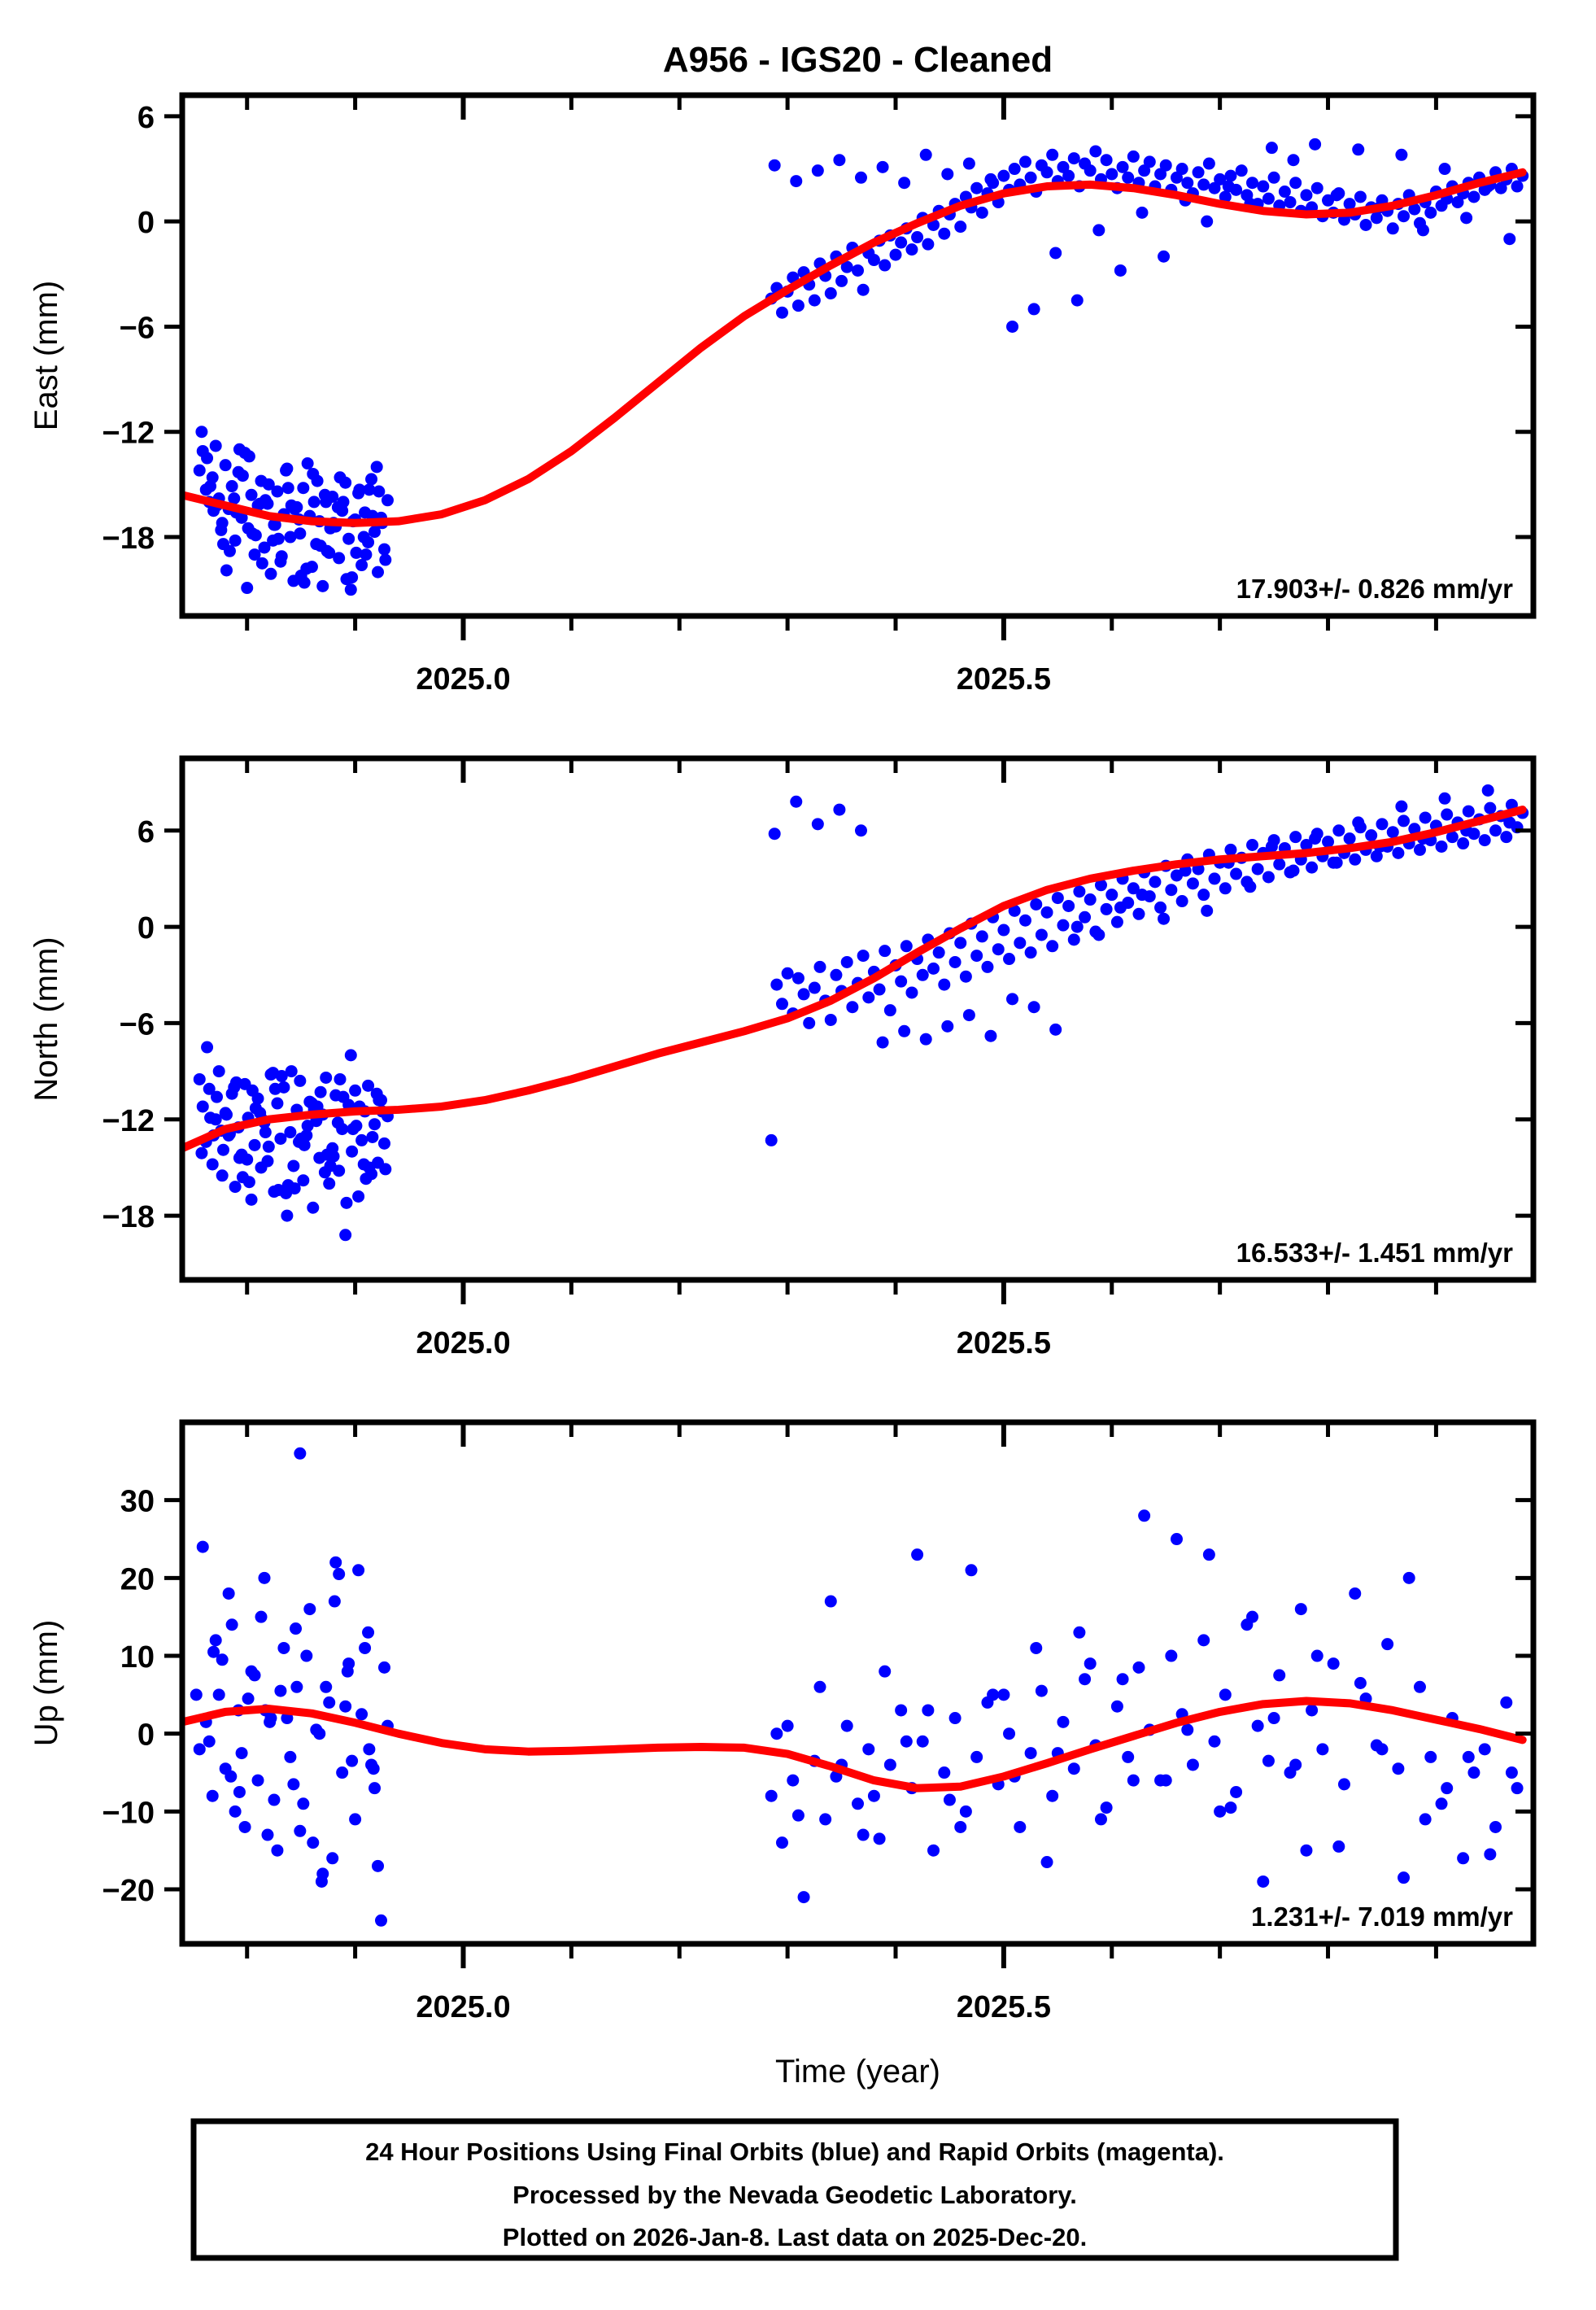  What do you see at coordinates (854, 980) in the screenshot?
I see `trend-line-north` at bounding box center [854, 980].